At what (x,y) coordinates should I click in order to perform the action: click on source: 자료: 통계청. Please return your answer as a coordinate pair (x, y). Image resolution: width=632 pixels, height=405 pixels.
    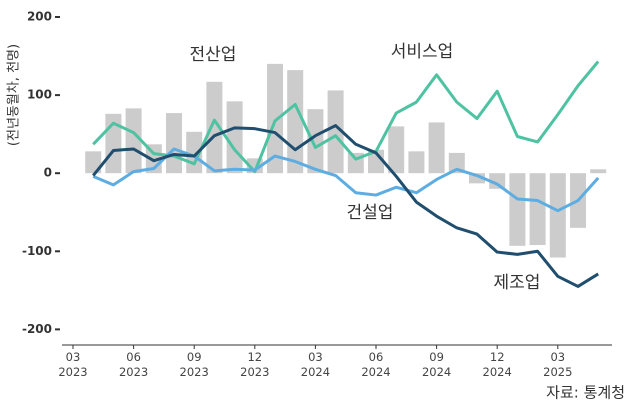
    Looking at the image, I should click on (585, 393).